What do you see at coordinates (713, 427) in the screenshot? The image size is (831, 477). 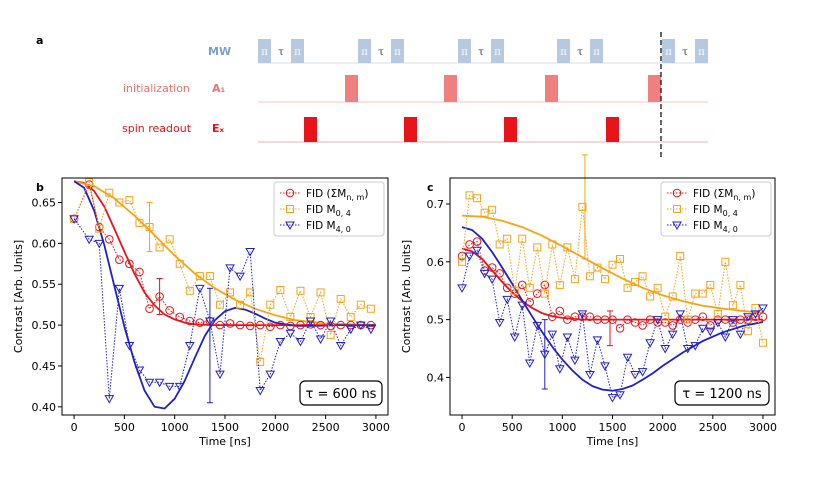 I see `x-tick-label: 2500` at bounding box center [713, 427].